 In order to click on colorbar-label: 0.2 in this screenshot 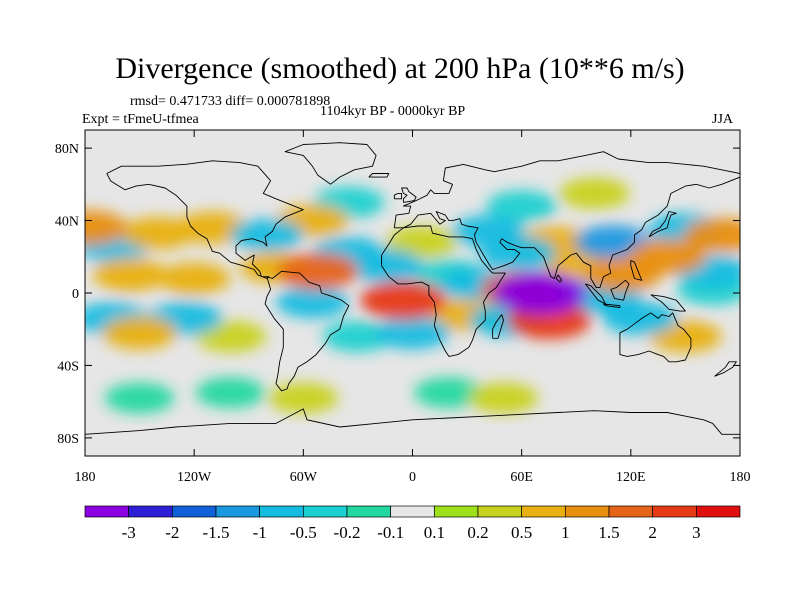, I will do `click(477, 532)`.